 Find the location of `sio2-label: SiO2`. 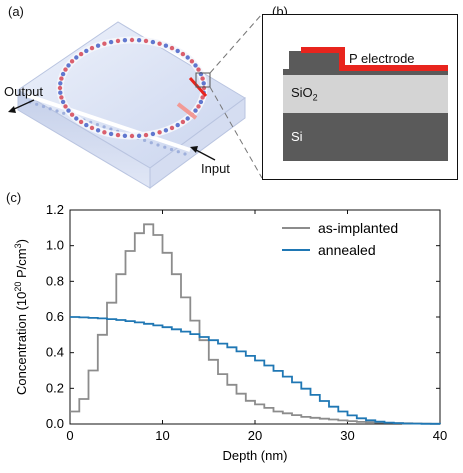

sio2-label: SiO2 is located at coordinates (304, 94).